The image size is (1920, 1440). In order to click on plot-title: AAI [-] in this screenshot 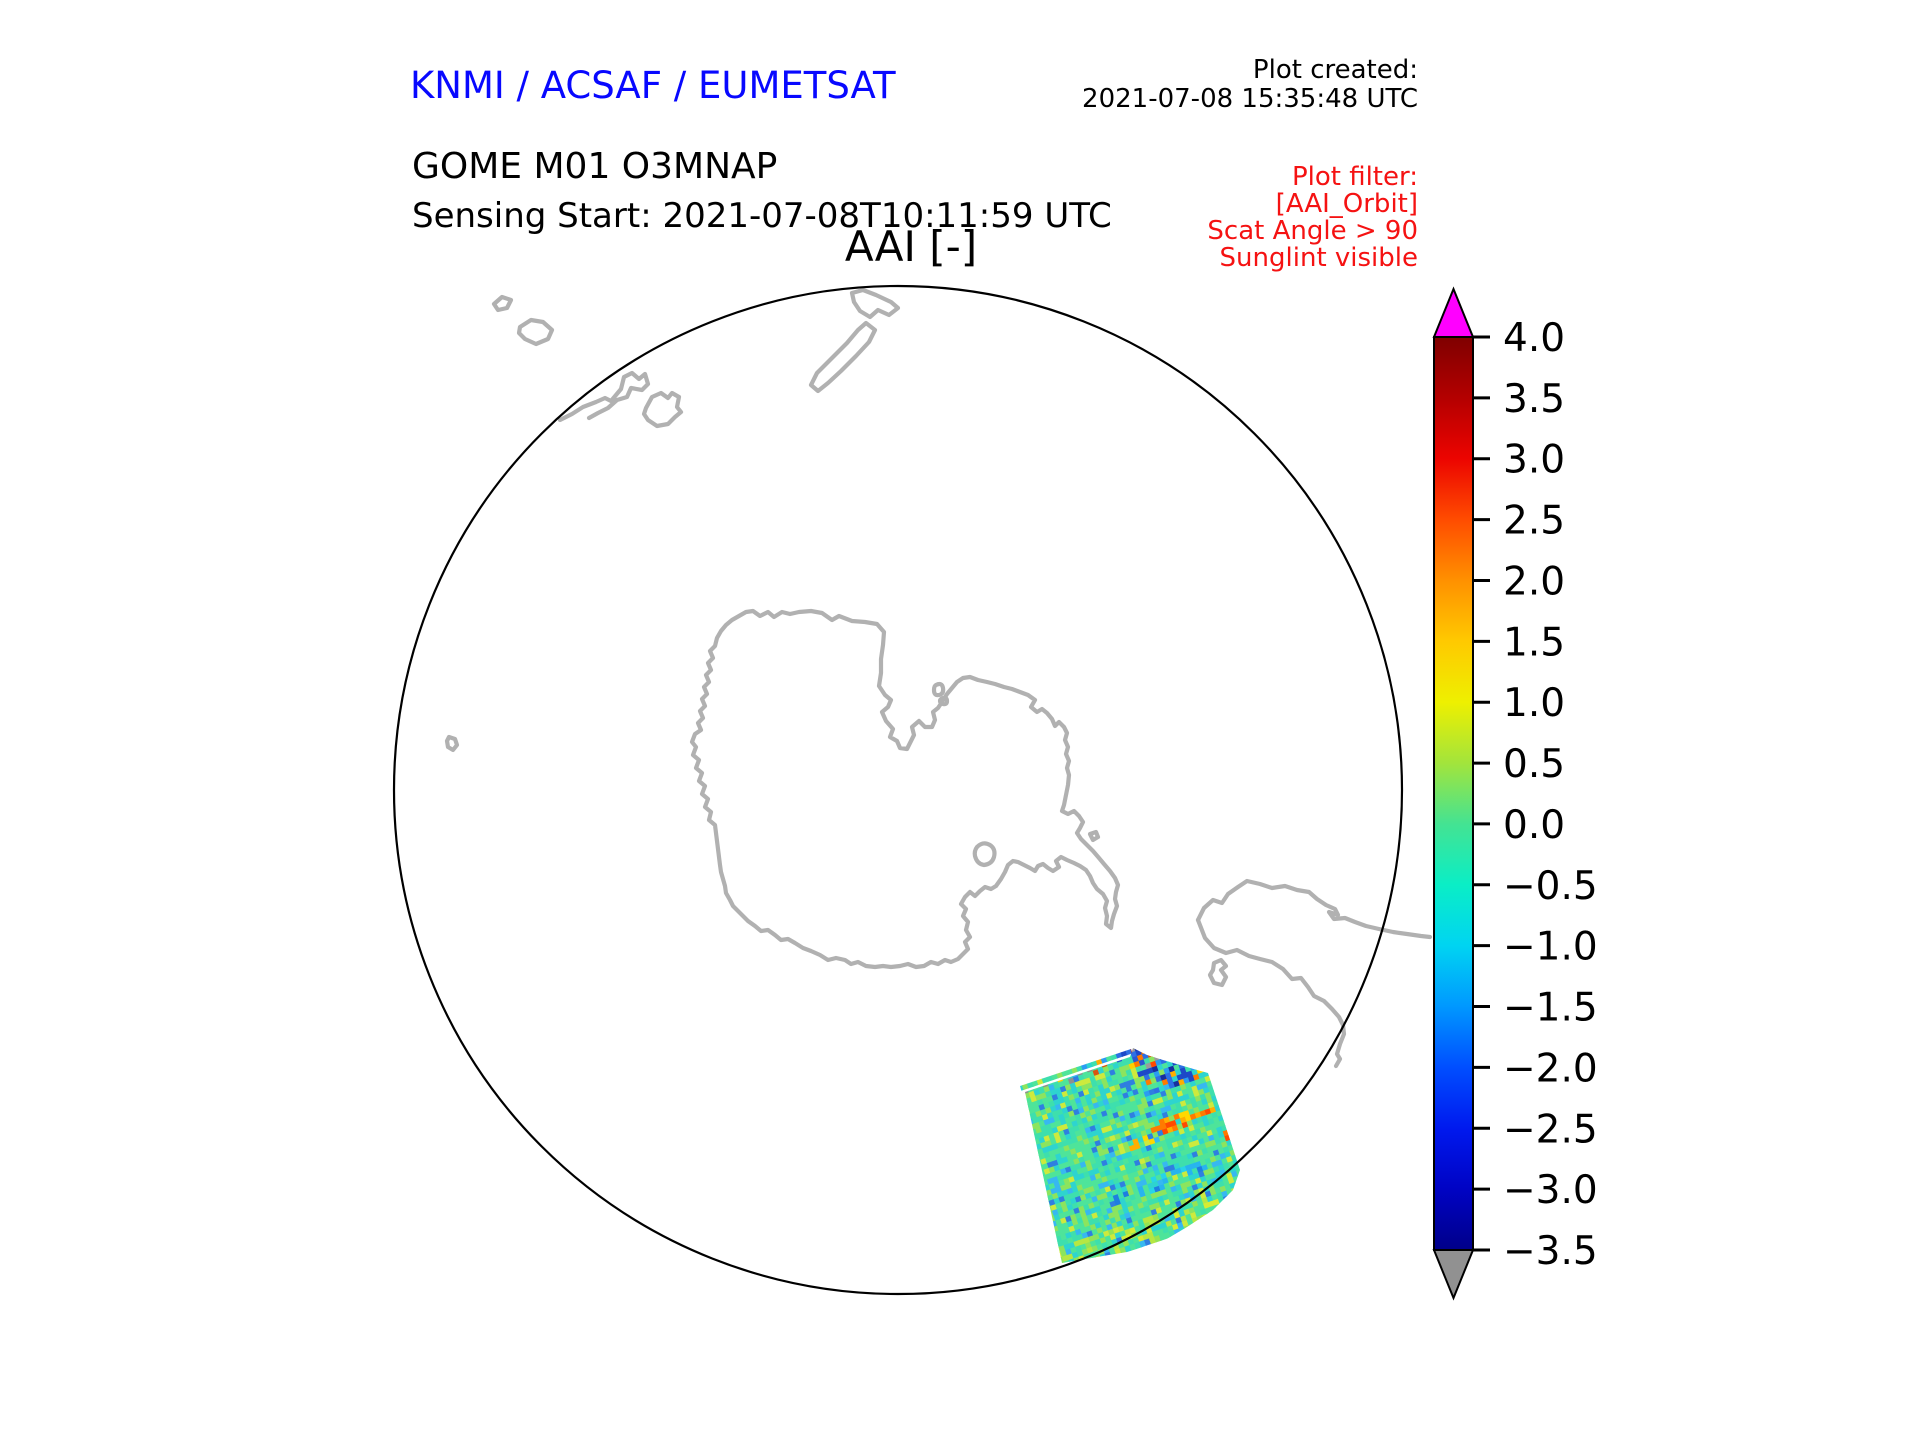, I will do `click(911, 246)`.